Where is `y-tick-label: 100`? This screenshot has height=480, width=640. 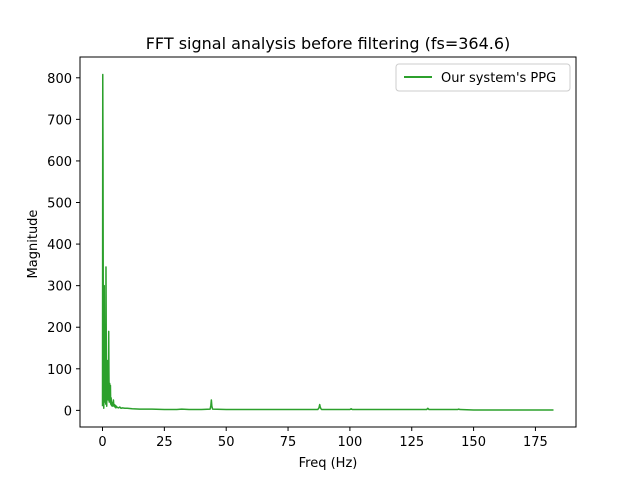
y-tick-label: 100 is located at coordinates (59, 370).